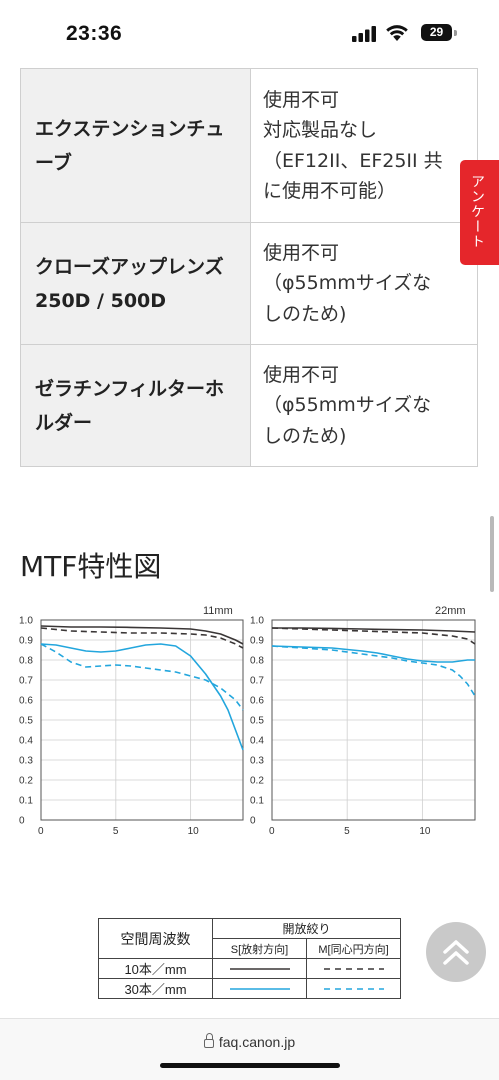 This screenshot has height=1080, width=499. What do you see at coordinates (94, 33) in the screenshot?
I see `status-time: 23:36` at bounding box center [94, 33].